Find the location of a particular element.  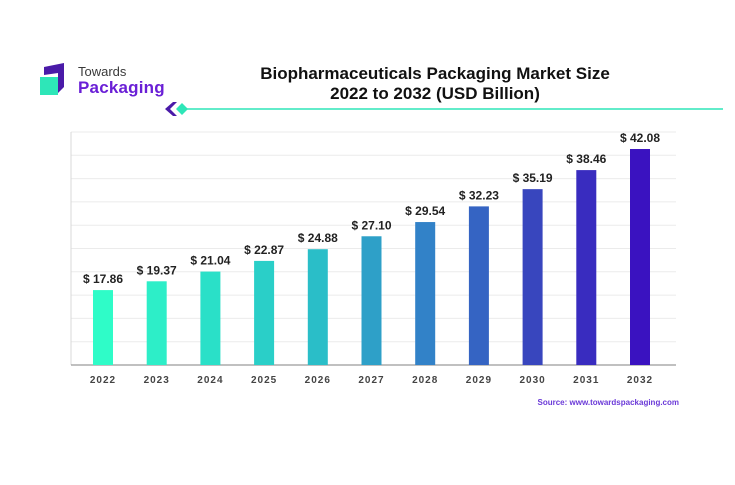

x-tick-2026: 2026 is located at coordinates (318, 380).